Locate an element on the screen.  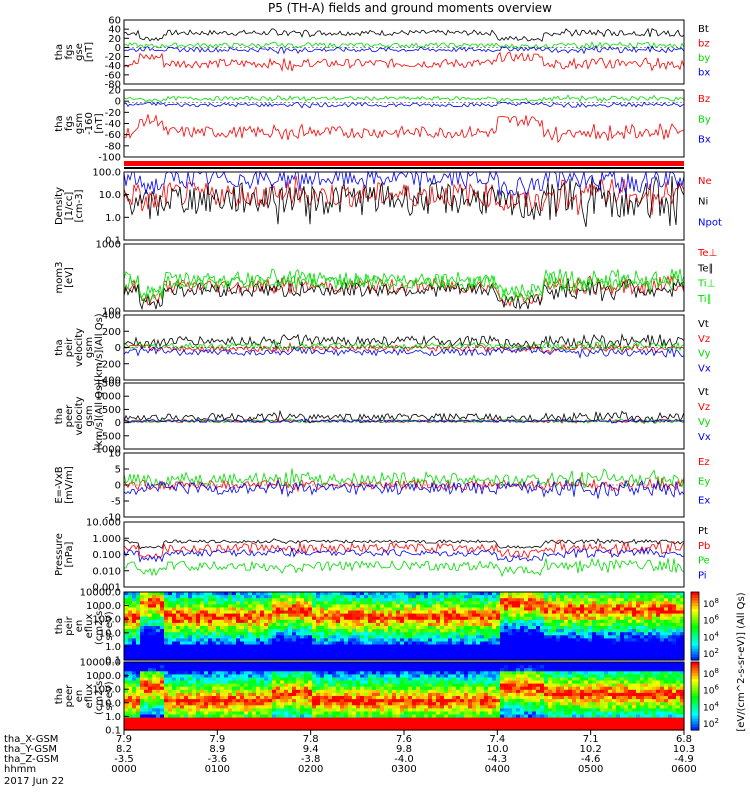
series-line-Te∥ is located at coordinates (404, 294).